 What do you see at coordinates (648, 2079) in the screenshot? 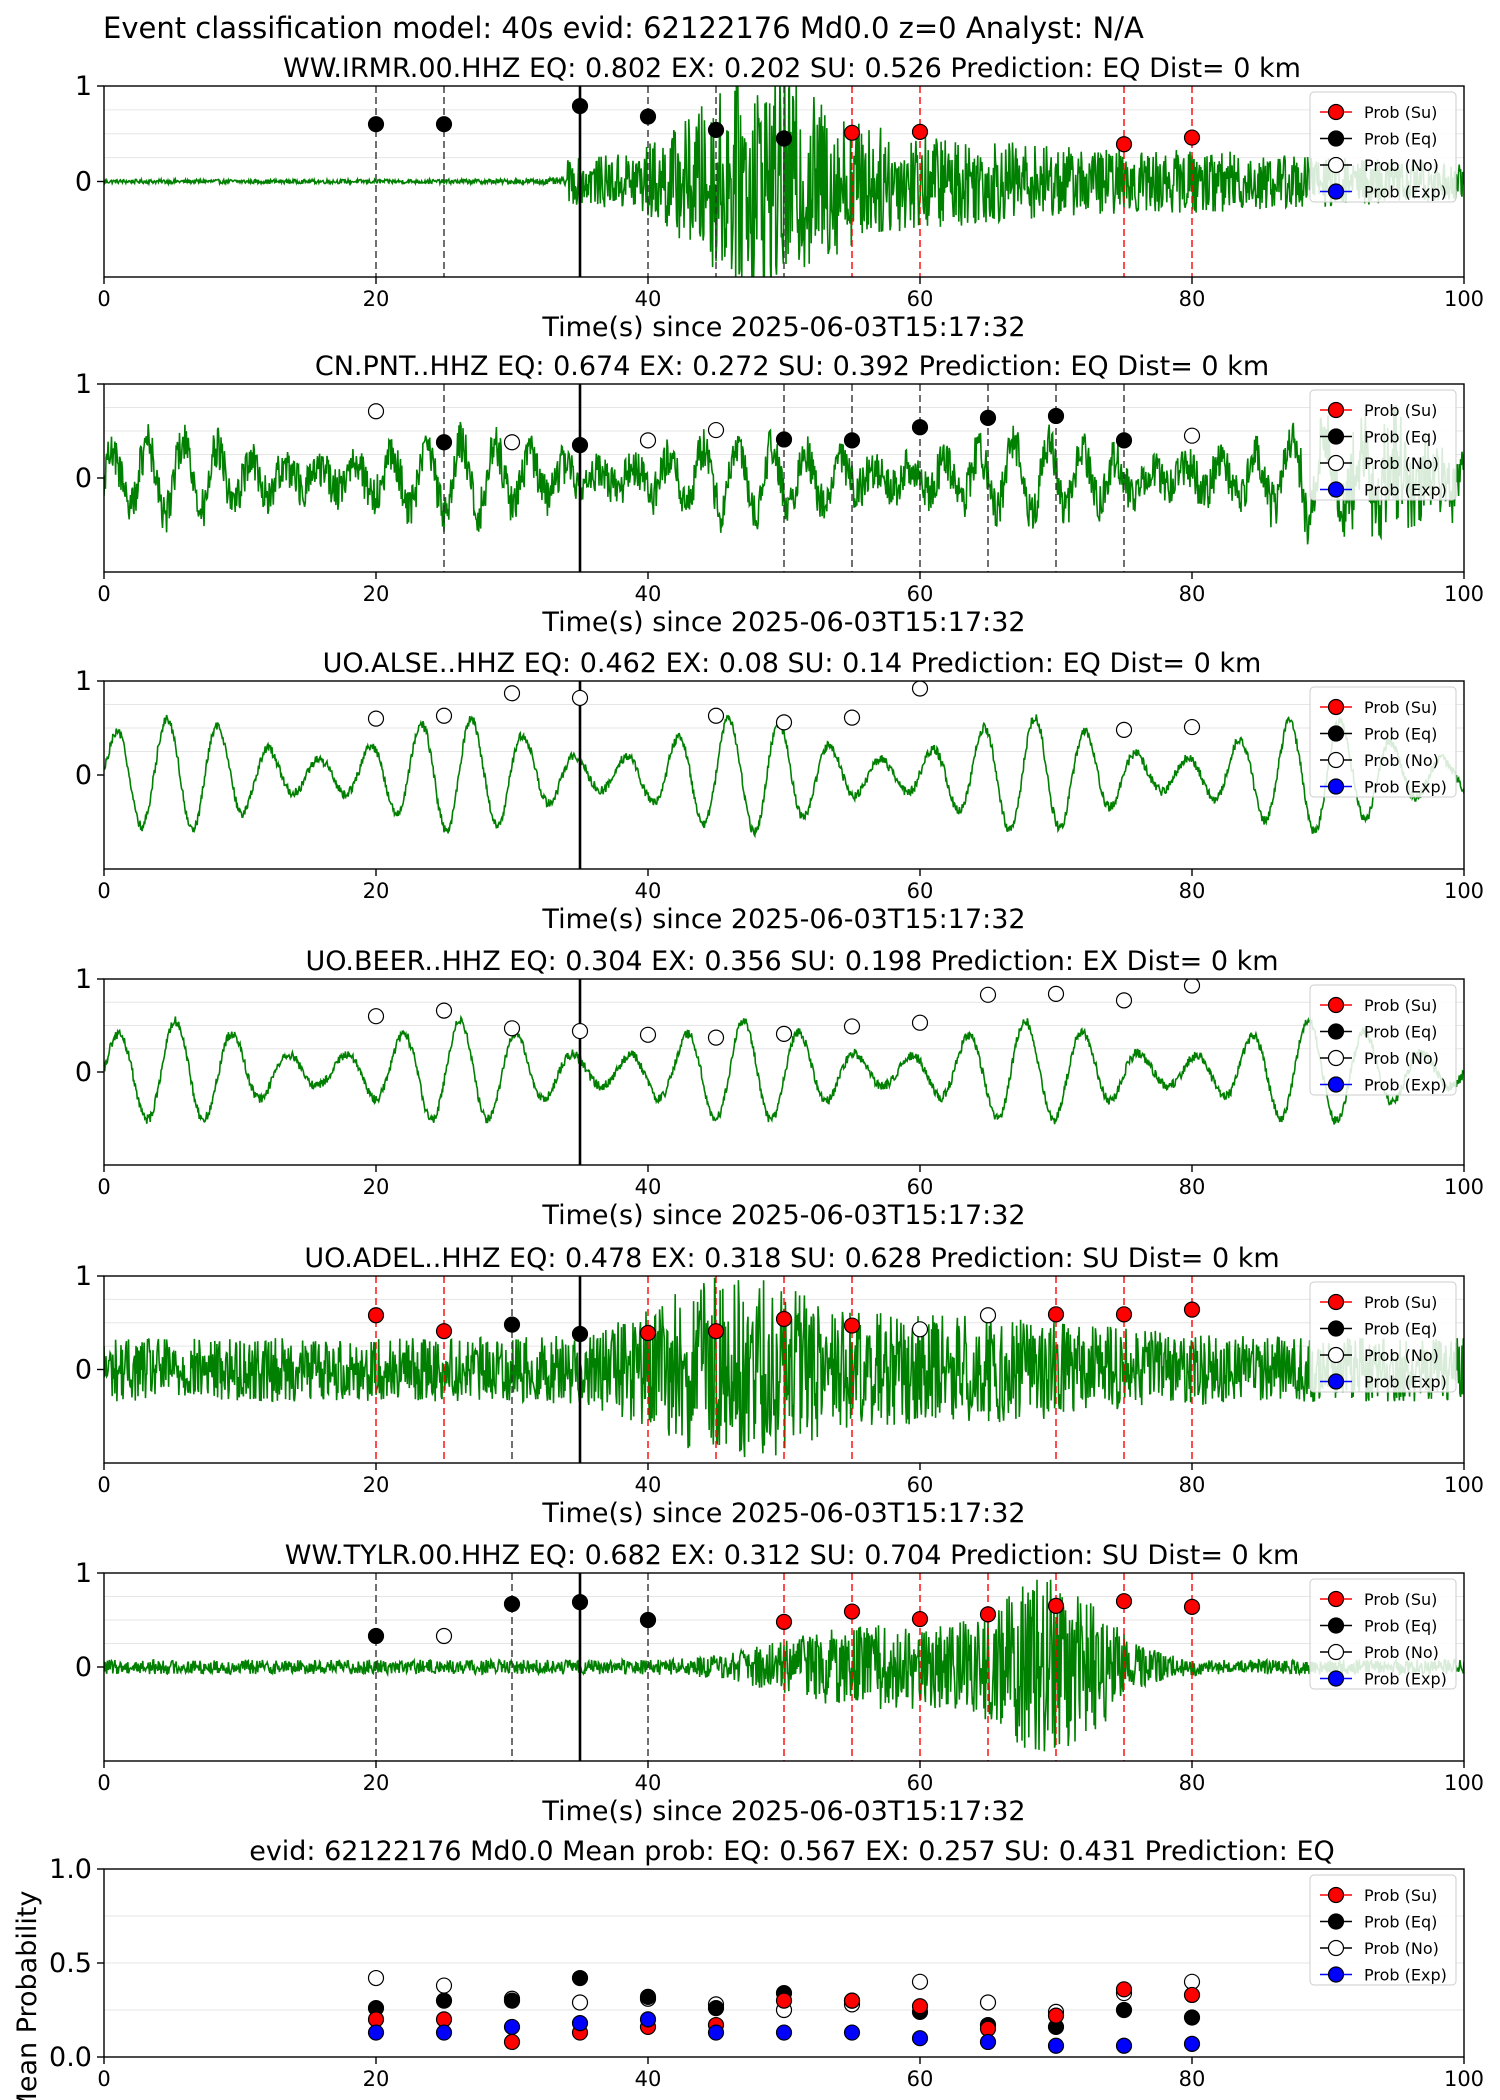
I see `x-tick-label: 40` at bounding box center [648, 2079].